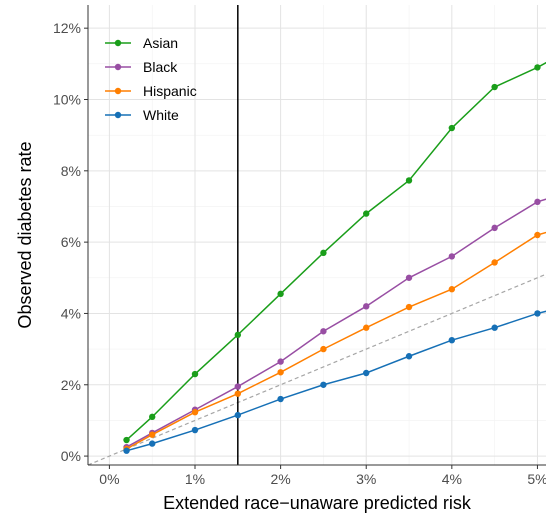 This screenshot has height=518, width=546. Describe the element at coordinates (322, 476) in the screenshot. I see `x-ticks: 0% 1% 2% 3% 4% 5%` at that location.